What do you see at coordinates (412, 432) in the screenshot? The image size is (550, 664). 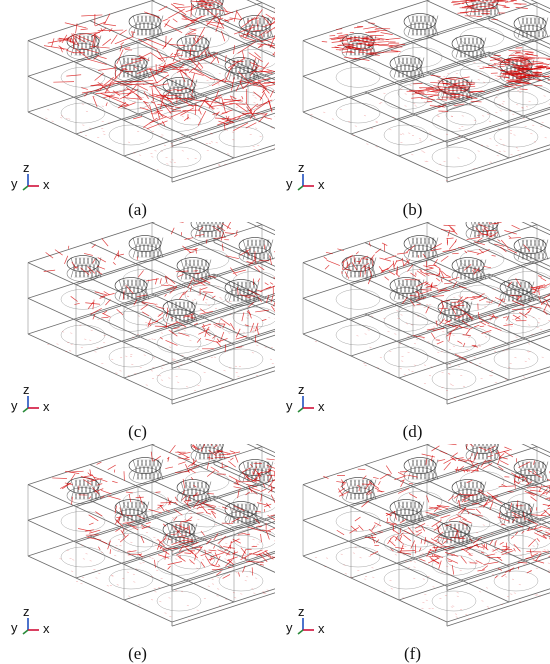 I see `panel-caption: (d)` at bounding box center [412, 432].